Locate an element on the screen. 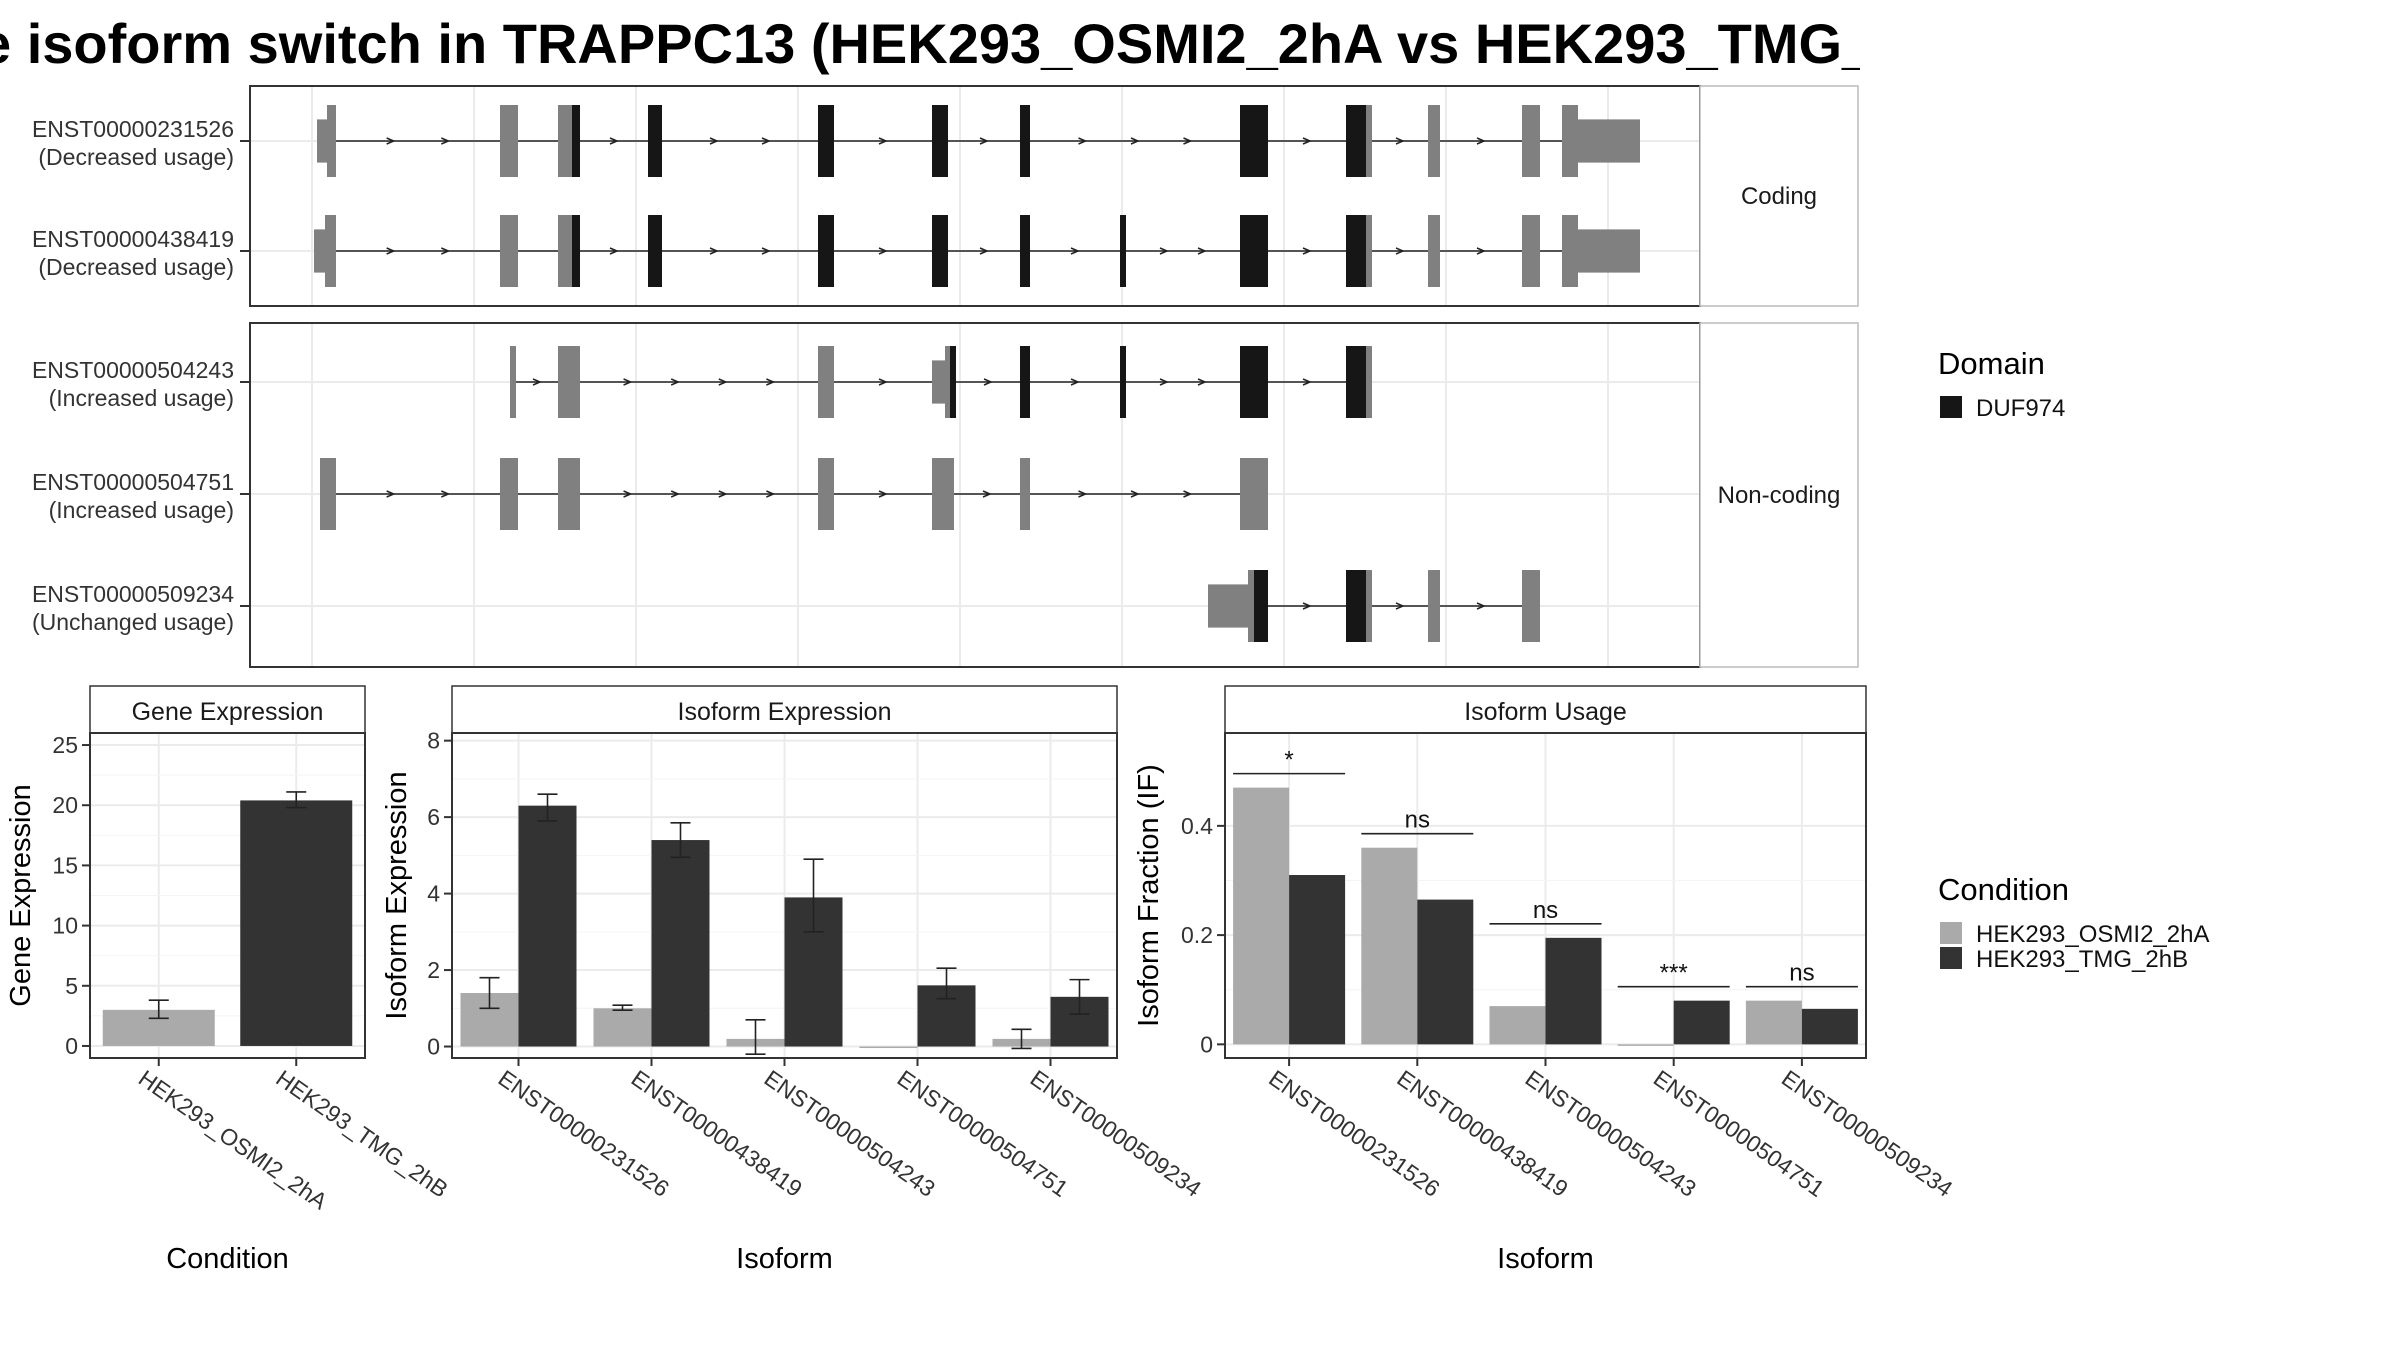 The image size is (2400, 1350). x-axis-title: Condition is located at coordinates (227, 1259).